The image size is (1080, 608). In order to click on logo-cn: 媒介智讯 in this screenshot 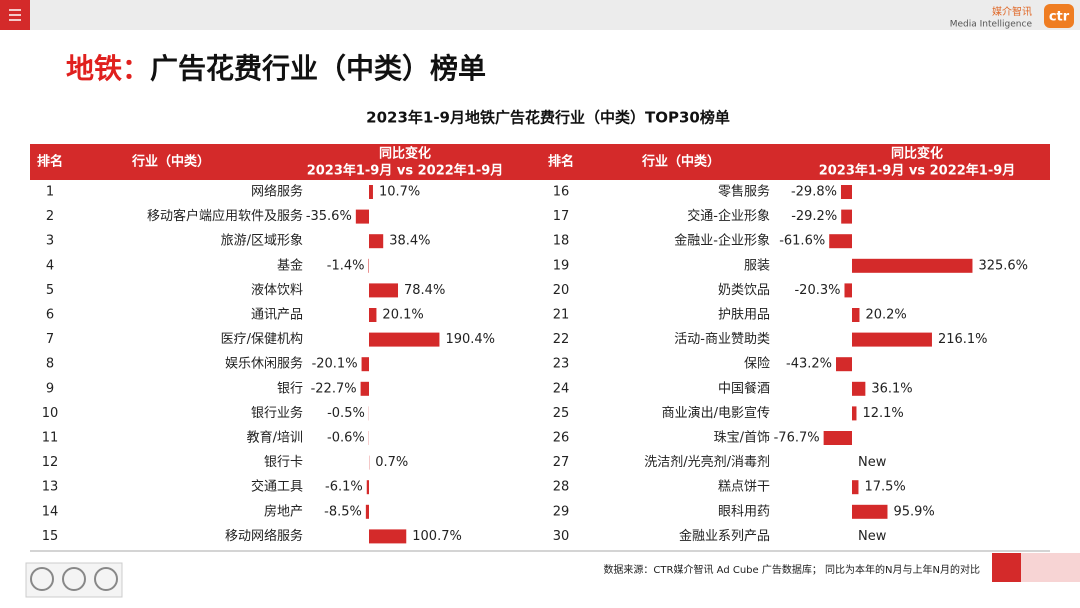, I will do `click(1012, 11)`.